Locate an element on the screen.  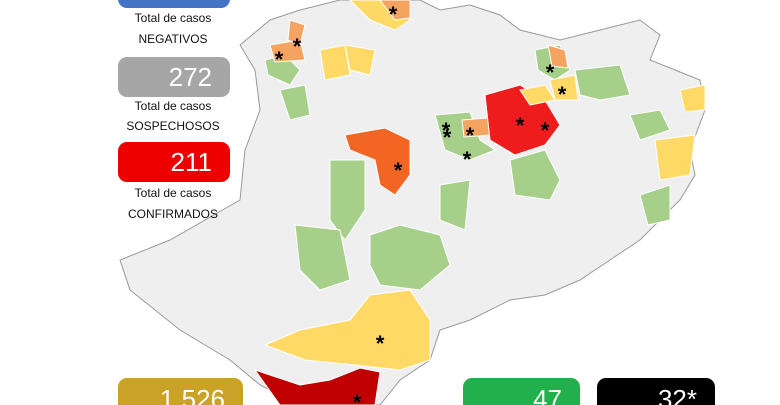
value: 272 is located at coordinates (190, 76).